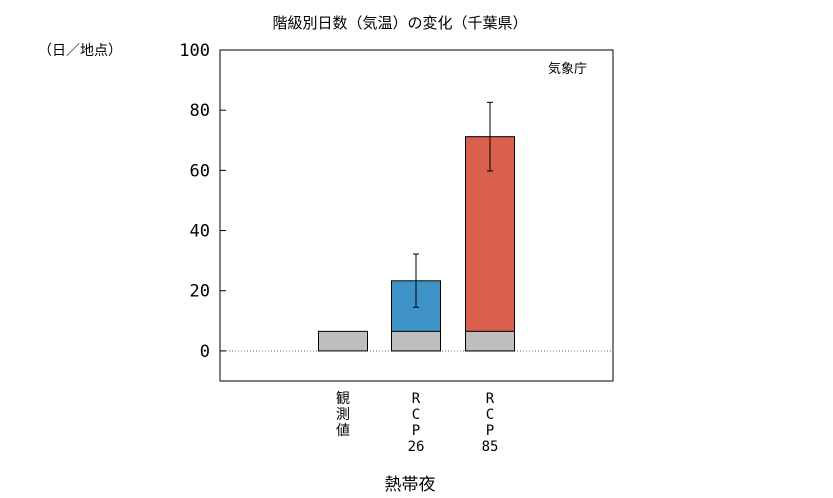  Describe the element at coordinates (410, 485) in the screenshot. I see `x-axis-title: 熱帯夜` at that location.